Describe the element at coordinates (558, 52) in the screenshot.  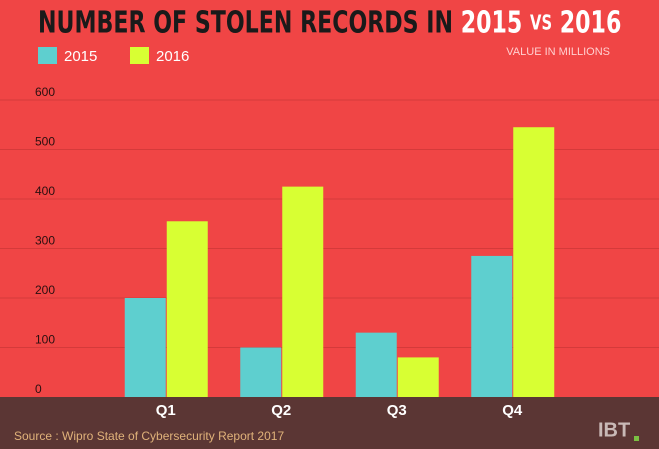
I see `subtitle: VALUE IN MILLIONS` at that location.